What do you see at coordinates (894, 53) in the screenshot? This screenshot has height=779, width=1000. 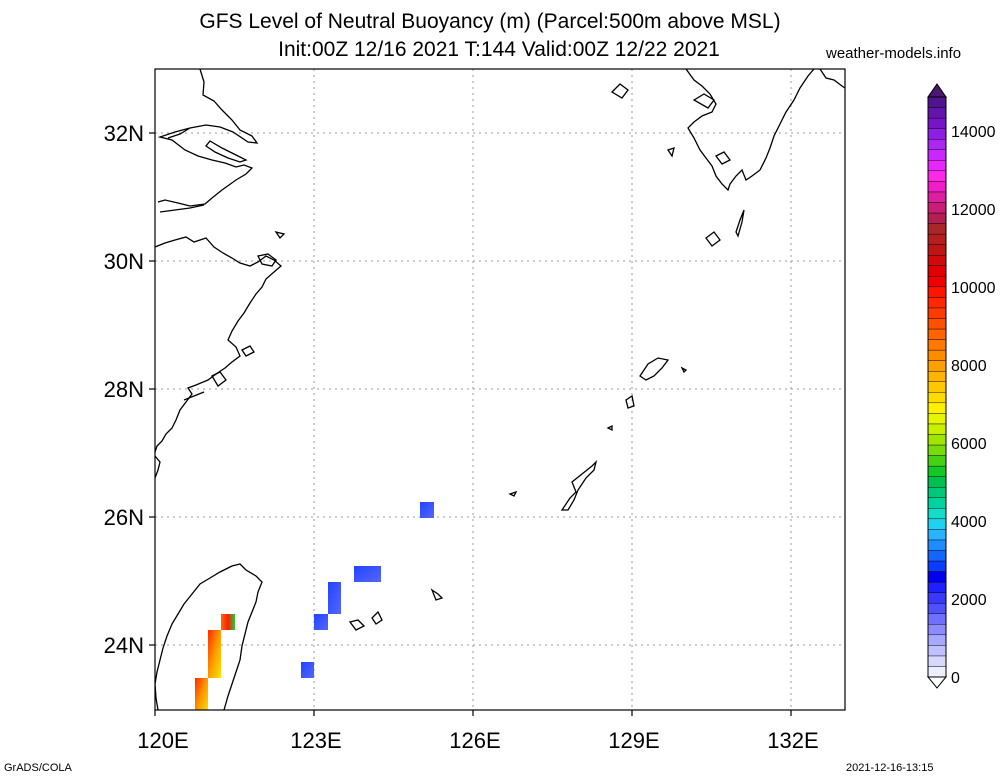 I see `site-credit: weather-models.info` at bounding box center [894, 53].